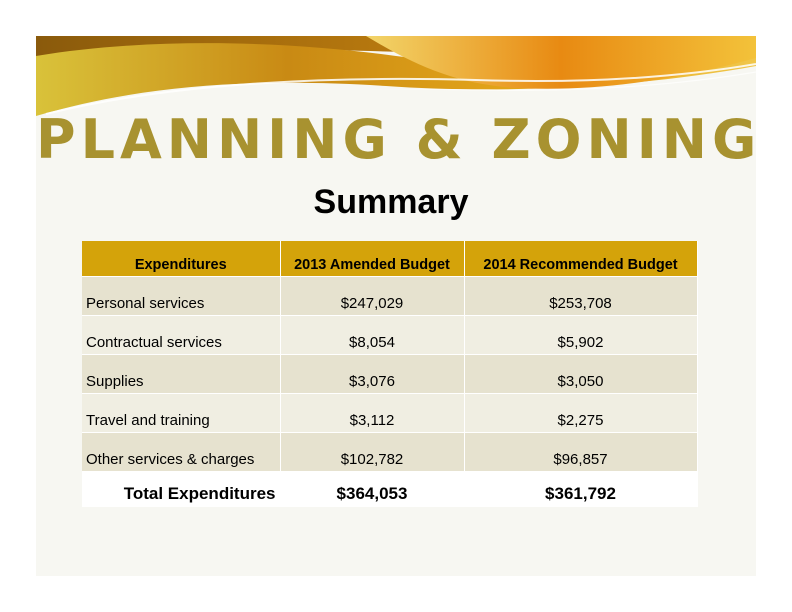 The height and width of the screenshot is (612, 792). I want to click on row-2014-value: $2,275, so click(581, 413).